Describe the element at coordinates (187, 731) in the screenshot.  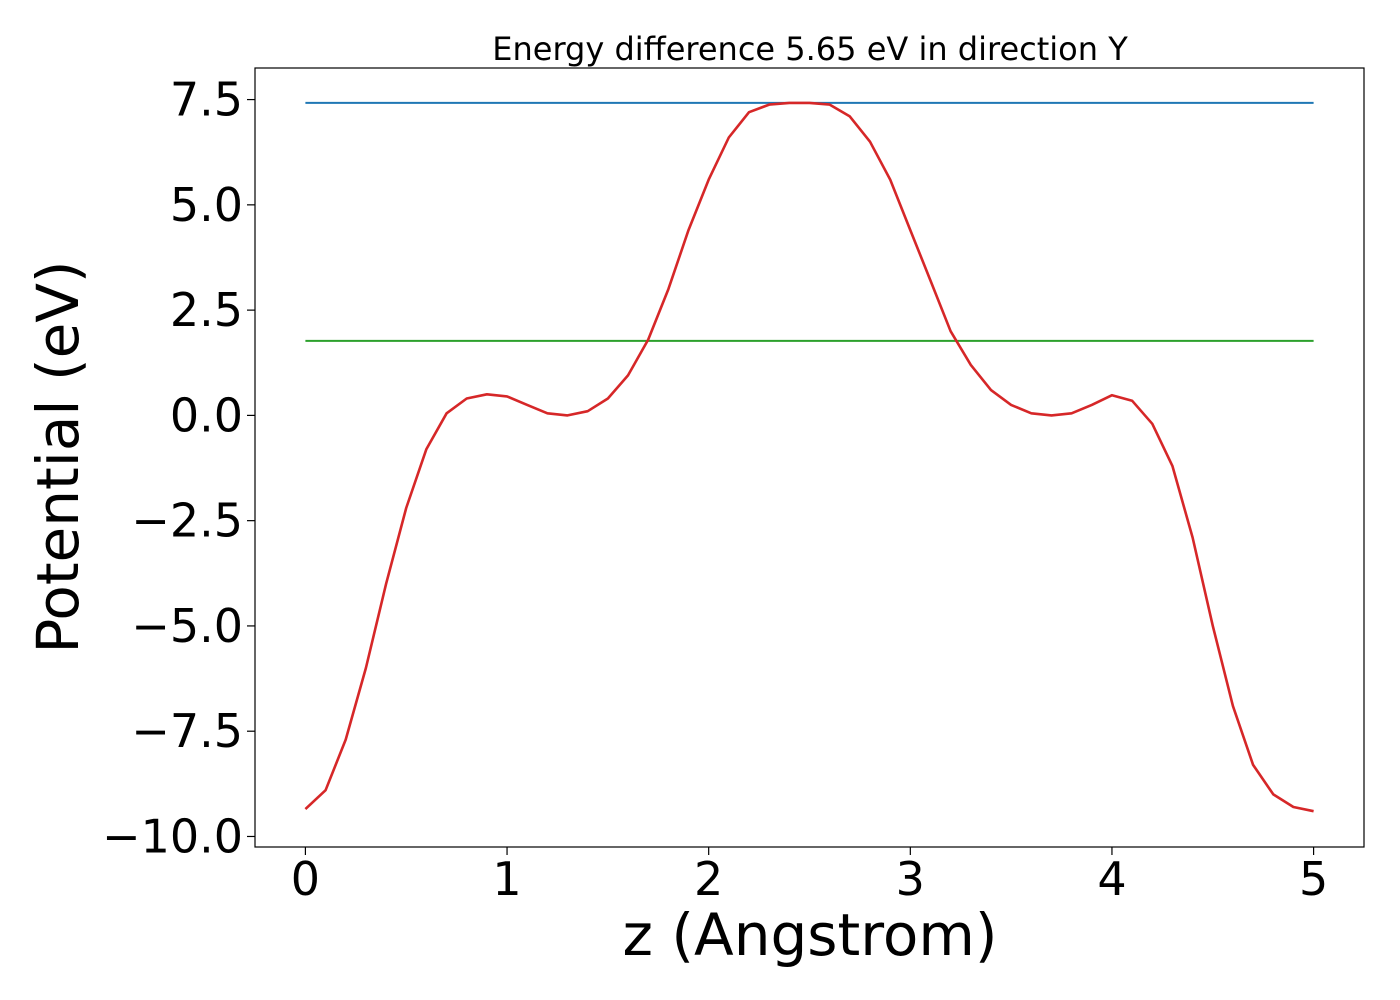
I see `y-tick-label: −7.5` at that location.